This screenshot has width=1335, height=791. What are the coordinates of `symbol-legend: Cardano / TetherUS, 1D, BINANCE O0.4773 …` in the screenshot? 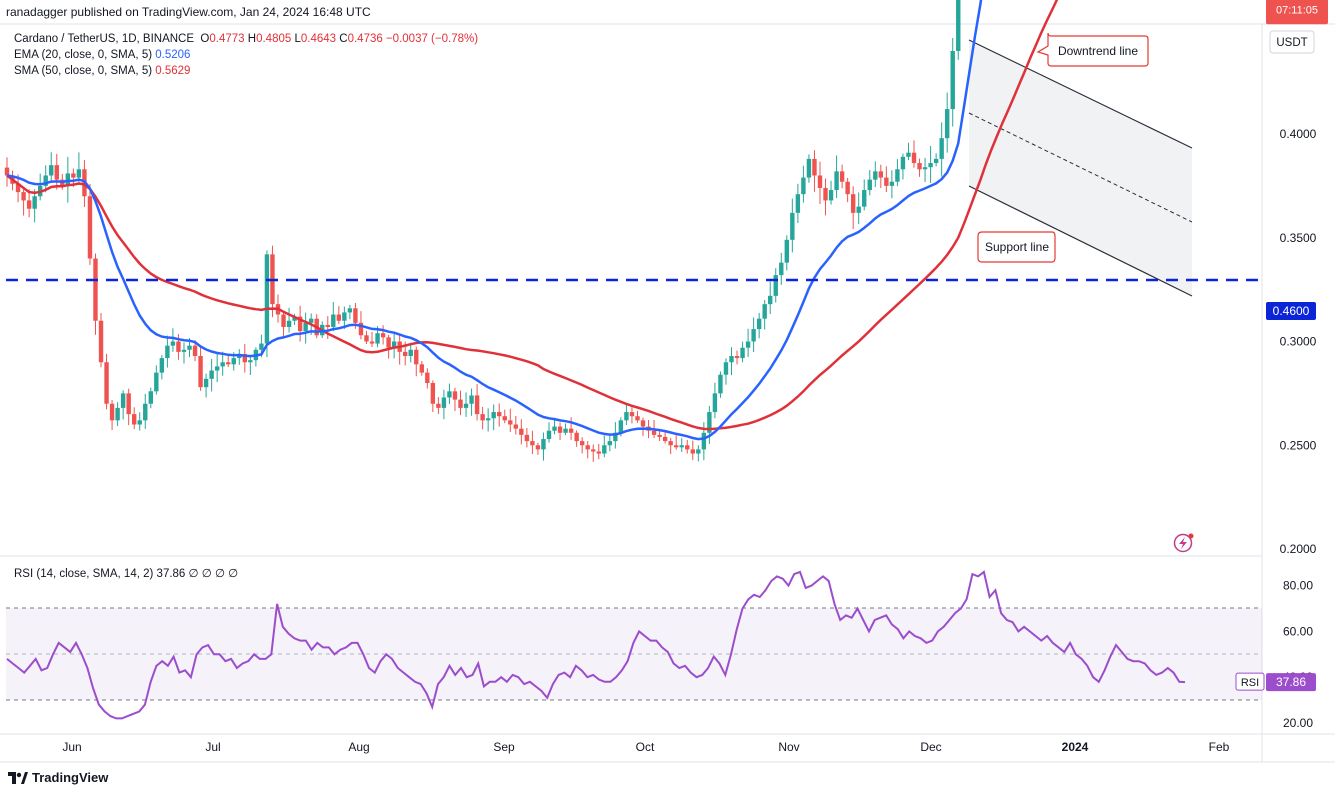 It's located at (246, 39).